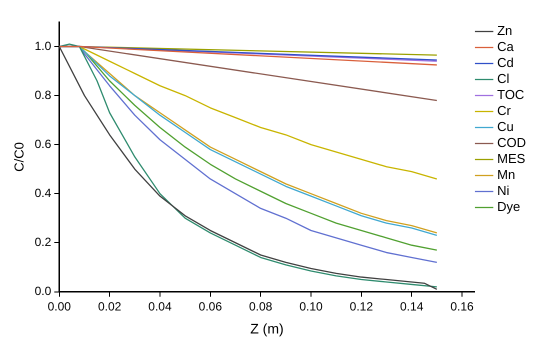 The image size is (550, 350). Describe the element at coordinates (362, 306) in the screenshot. I see `x-tick-label: 0.12` at that location.